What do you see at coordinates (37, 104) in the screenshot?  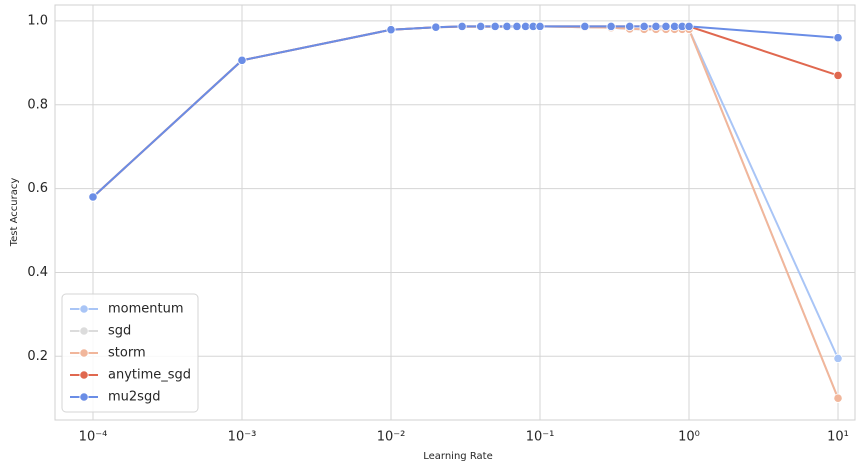 I see `y-tick-label: 0.8` at bounding box center [37, 104].